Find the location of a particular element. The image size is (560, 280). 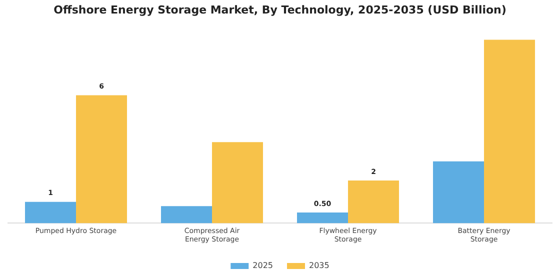

legend-label: 2025 is located at coordinates (262, 265).